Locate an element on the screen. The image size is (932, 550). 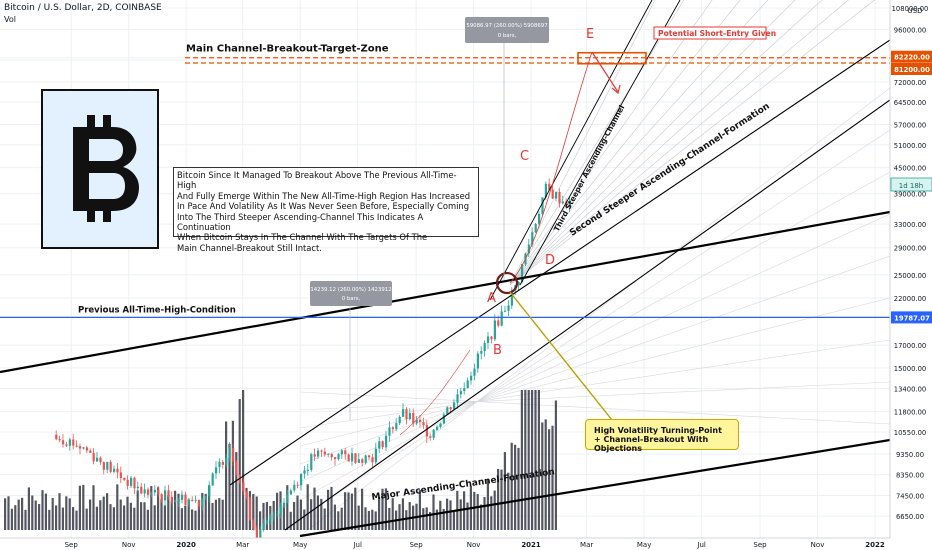
time-tick: Sep is located at coordinates (760, 545).